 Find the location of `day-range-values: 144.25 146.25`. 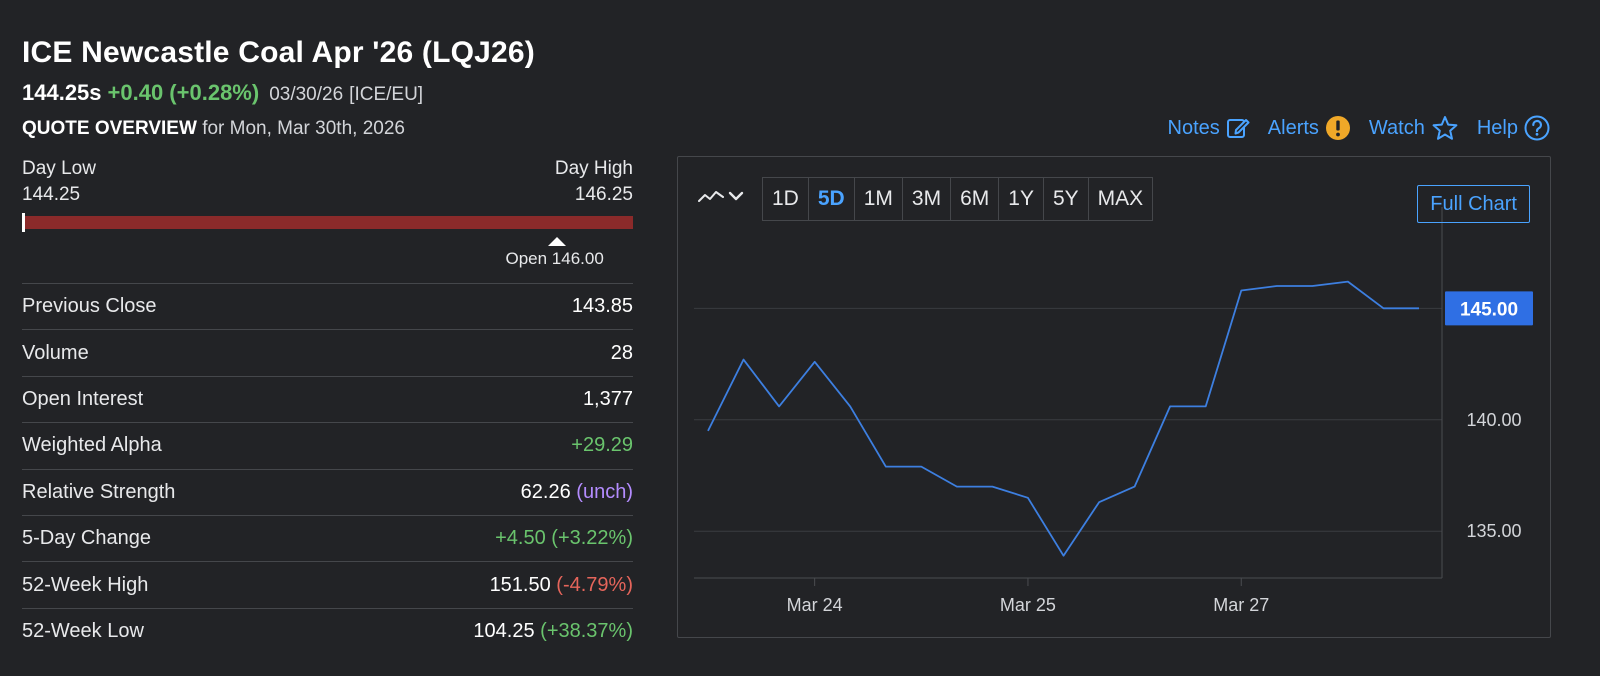

day-range-values: 144.25 146.25 is located at coordinates (327, 195).